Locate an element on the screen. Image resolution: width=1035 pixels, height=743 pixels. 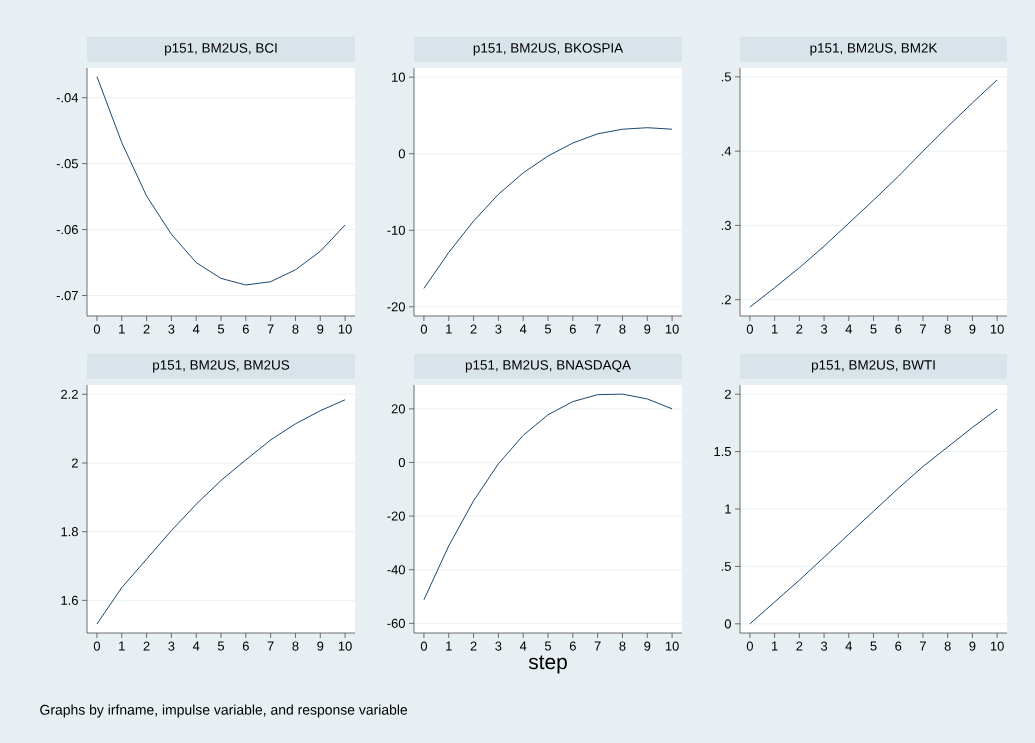
y-tick-label: -40 is located at coordinates (396, 570).